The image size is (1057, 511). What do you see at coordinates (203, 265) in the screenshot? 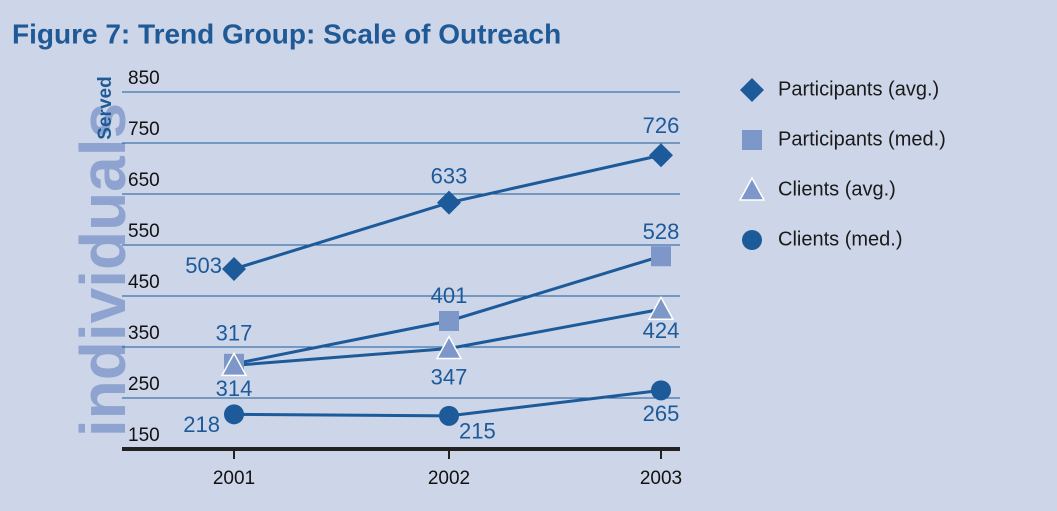
I see `data-label: 503` at bounding box center [203, 265].